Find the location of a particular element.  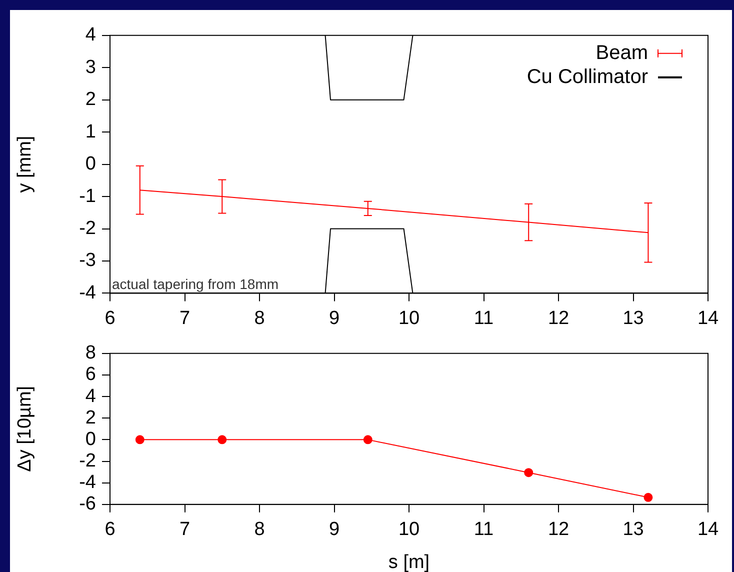

y-tick-label: 8 is located at coordinates (90, 353).